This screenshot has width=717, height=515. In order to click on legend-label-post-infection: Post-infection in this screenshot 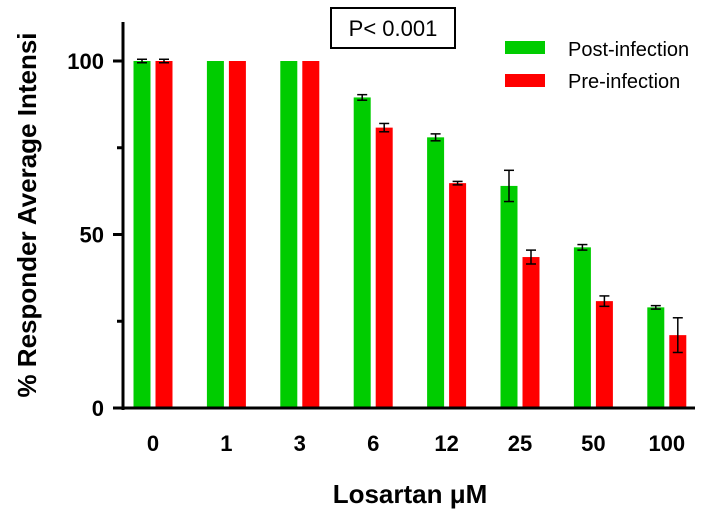, I will do `click(628, 50)`.